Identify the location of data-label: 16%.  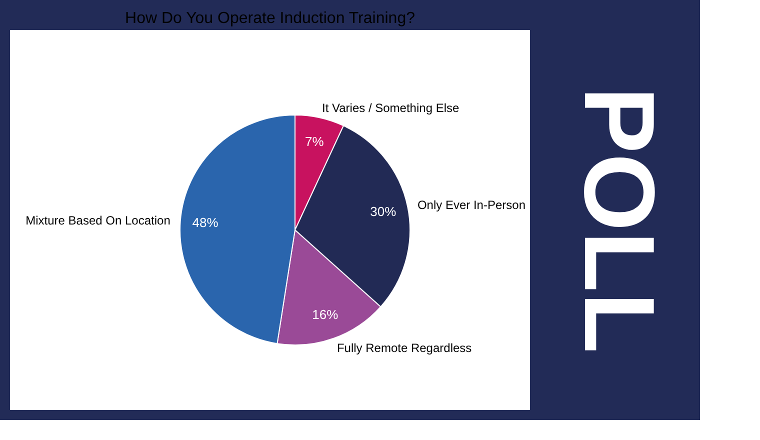
(325, 314).